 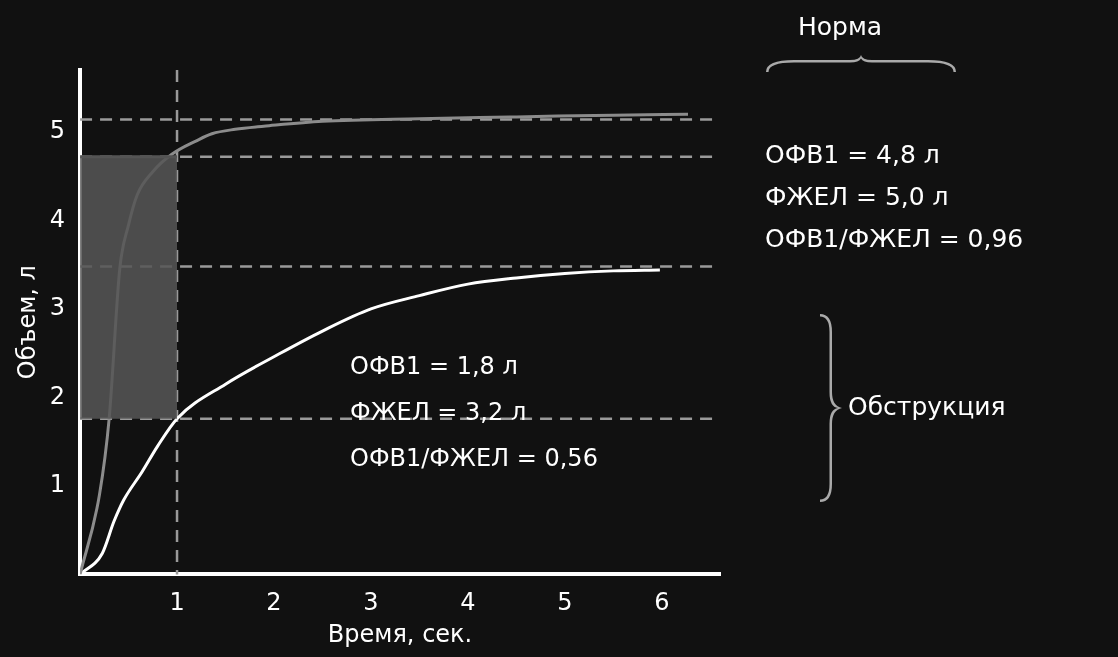 What do you see at coordinates (468, 602) in the screenshot?
I see `x-tick-label: 4` at bounding box center [468, 602].